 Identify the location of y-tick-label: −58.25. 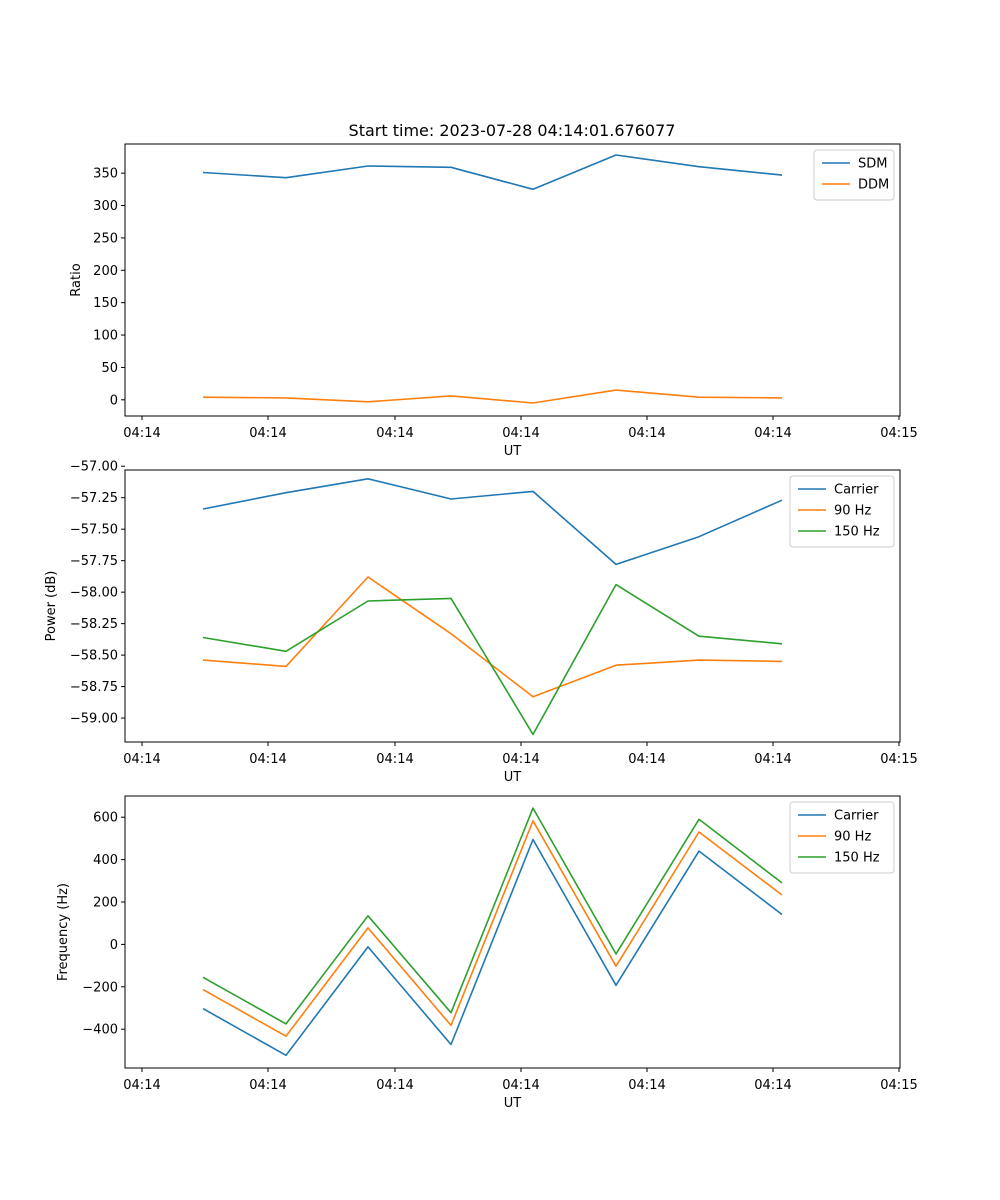
(94, 624).